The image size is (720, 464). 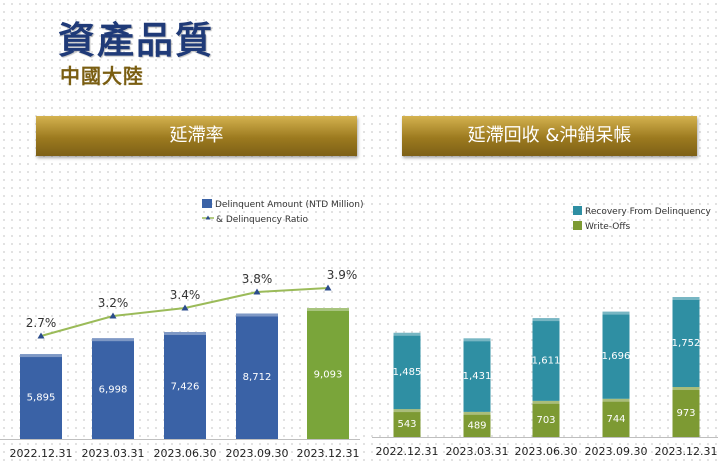 I want to click on recovery-bar-4-highlight, so click(x=686, y=298).